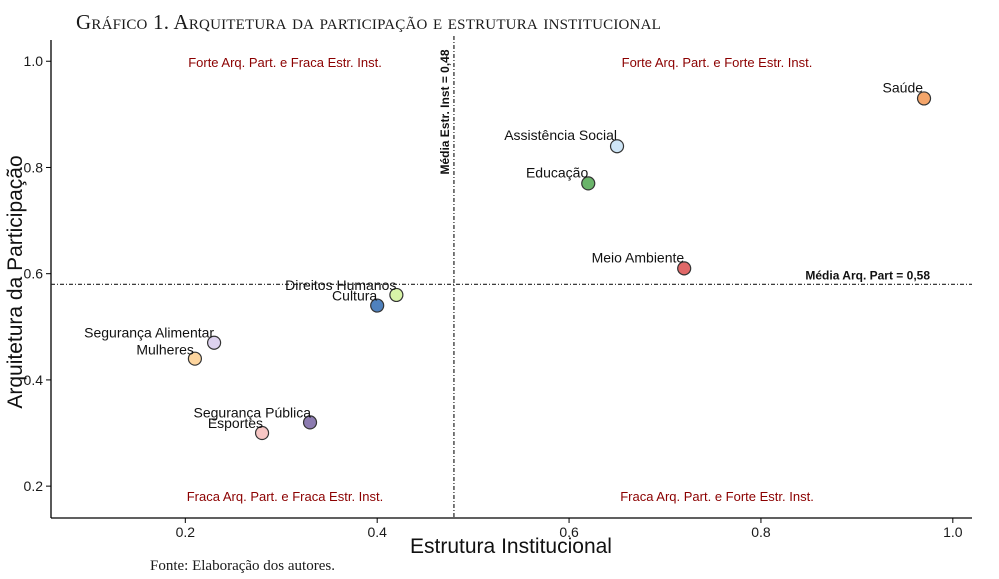 The image size is (999, 579). I want to click on point-label-saude: Saúde, so click(903, 87).